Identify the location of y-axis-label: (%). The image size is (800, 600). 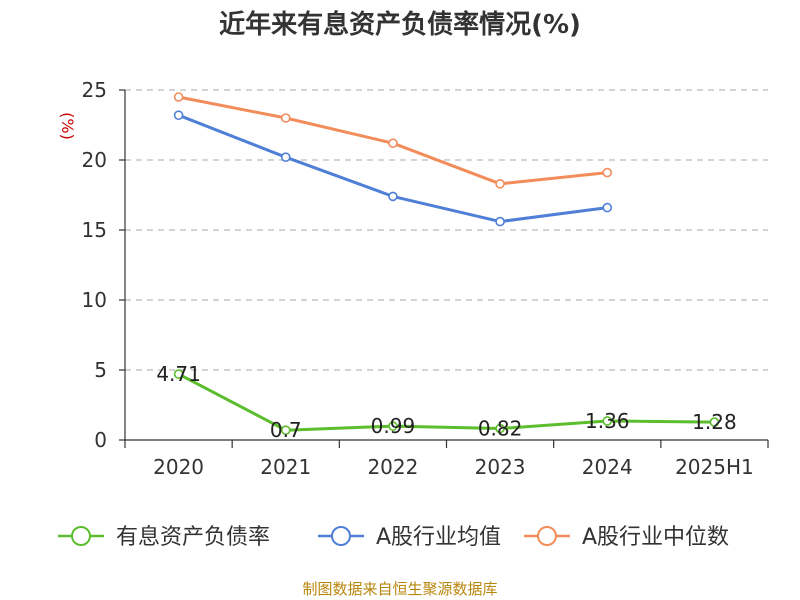
(67, 126).